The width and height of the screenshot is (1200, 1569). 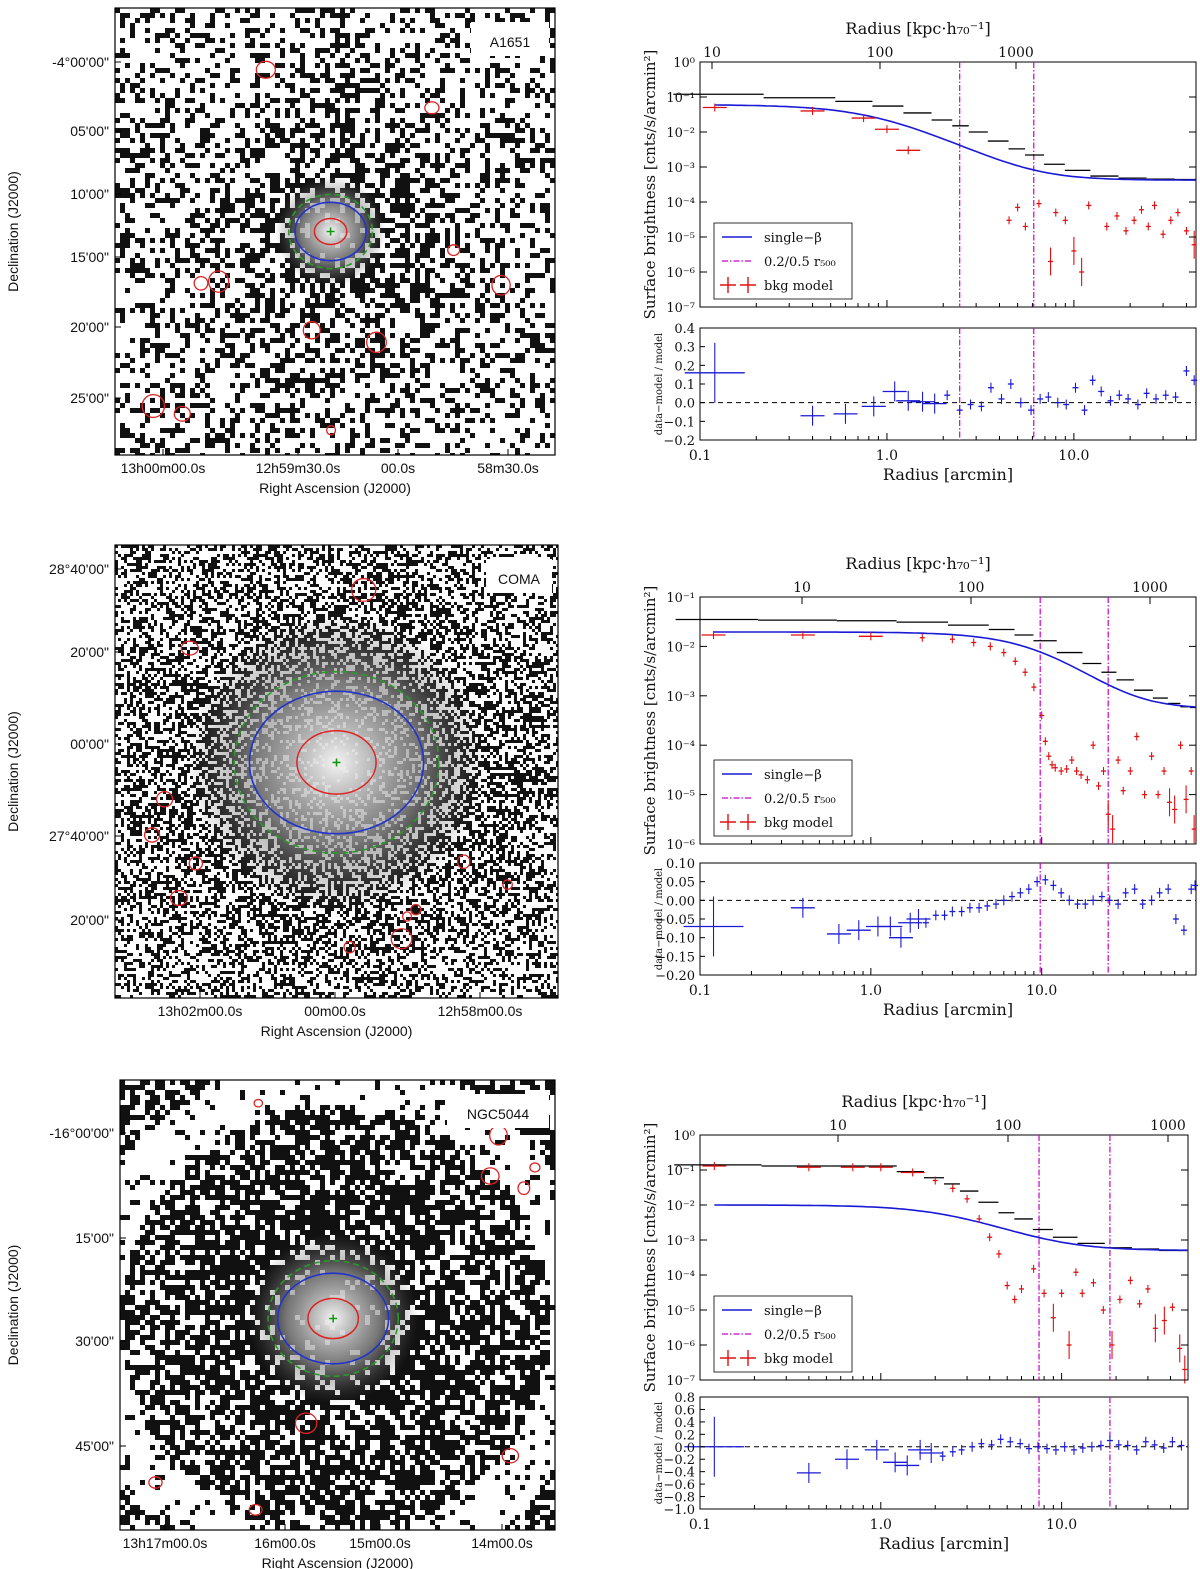 What do you see at coordinates (680, 647) in the screenshot?
I see `y-tick-label: 10⁻²` at bounding box center [680, 647].